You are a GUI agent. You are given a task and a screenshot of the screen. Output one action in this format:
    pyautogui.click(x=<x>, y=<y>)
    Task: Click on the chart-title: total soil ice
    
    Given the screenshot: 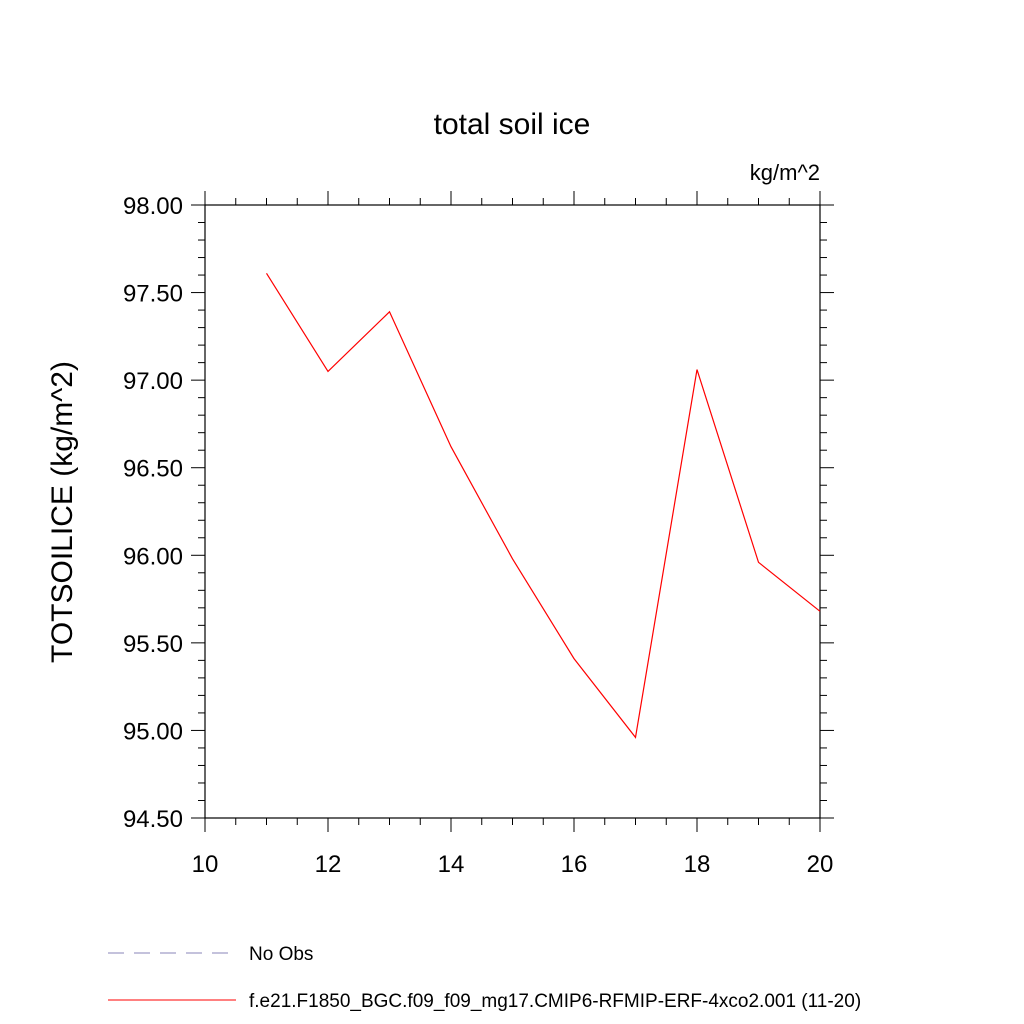 What is the action you would take?
    pyautogui.click(x=512, y=124)
    